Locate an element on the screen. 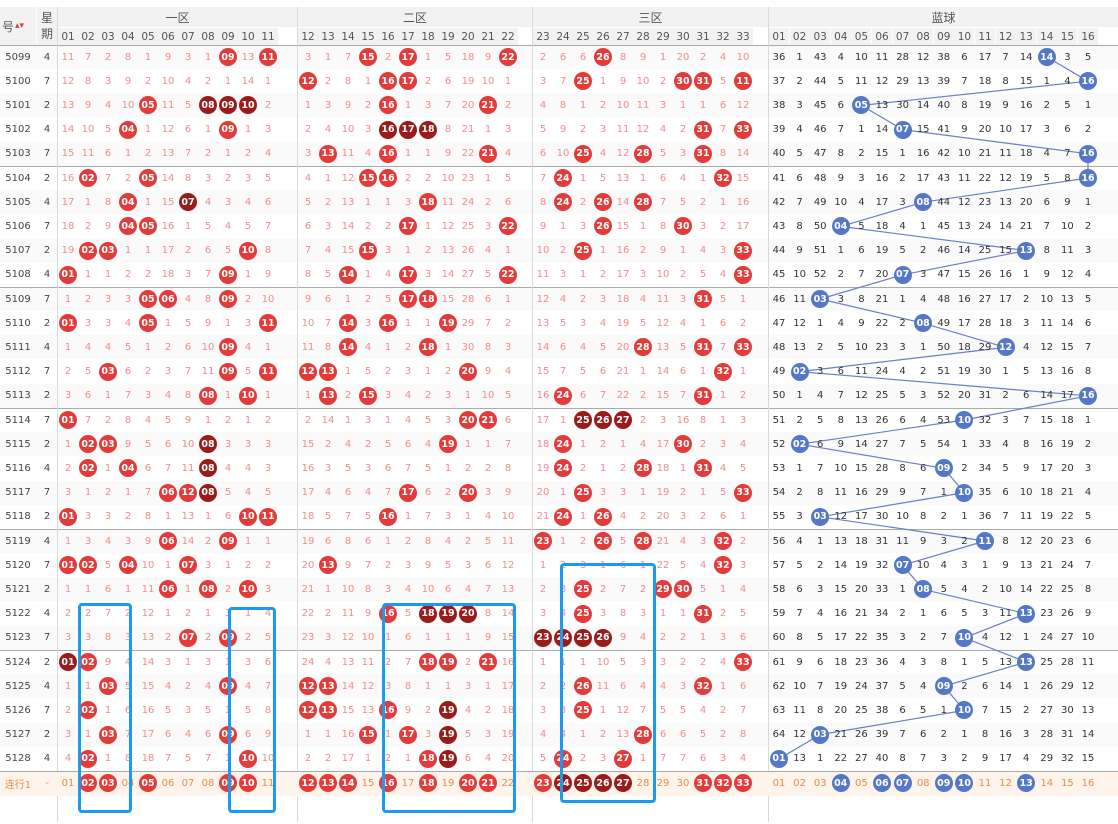  miss-count: 17 is located at coordinates (623, 275).